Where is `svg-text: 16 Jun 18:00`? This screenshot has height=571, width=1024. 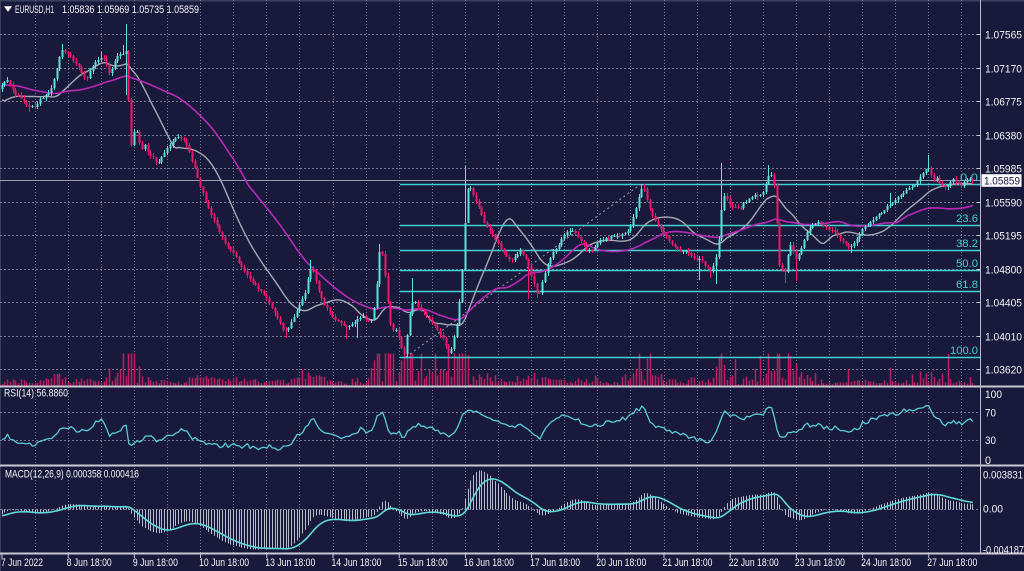
svg-text: 16 Jun 18:00 is located at coordinates (489, 563).